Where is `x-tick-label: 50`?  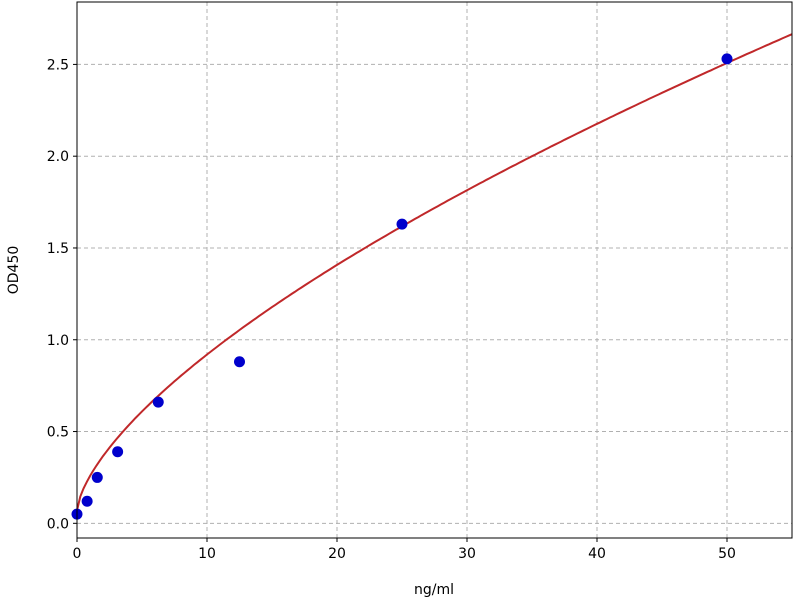
x-tick-label: 50 is located at coordinates (727, 554).